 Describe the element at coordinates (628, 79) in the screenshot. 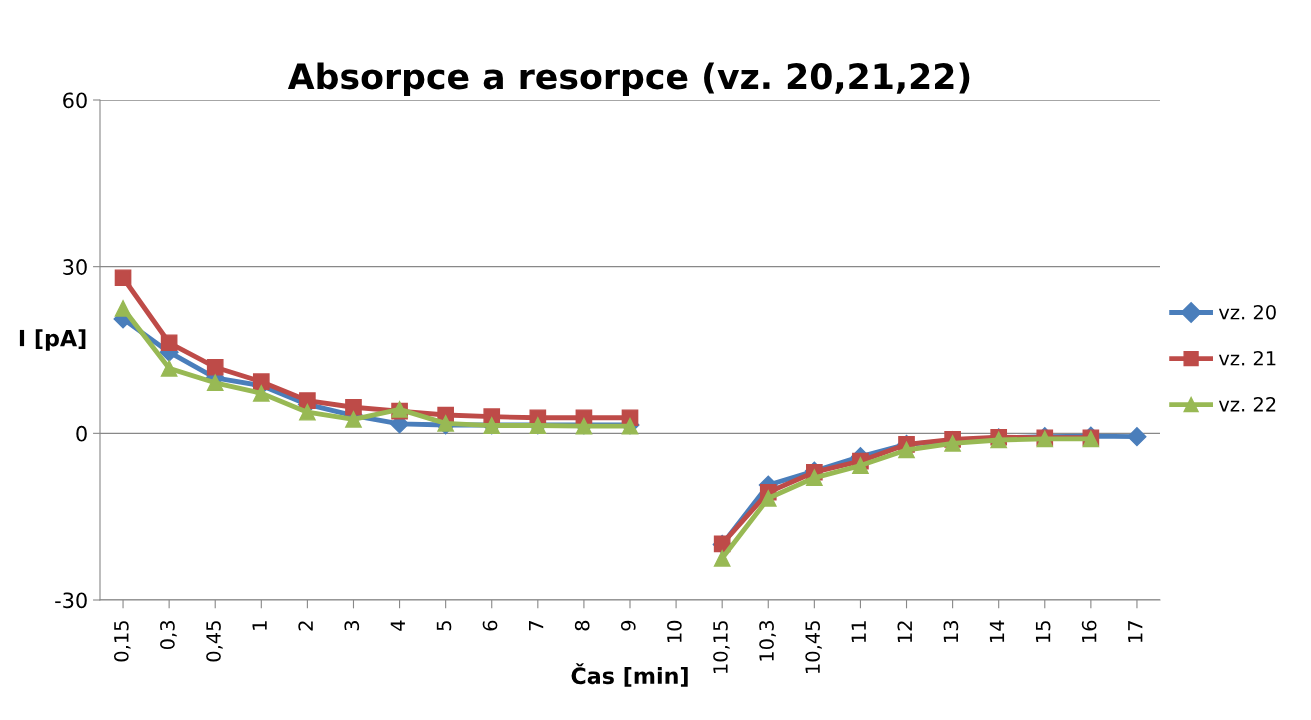

I see `chart-title: Absorpce a resorpce (vz. 20,21,22)` at that location.